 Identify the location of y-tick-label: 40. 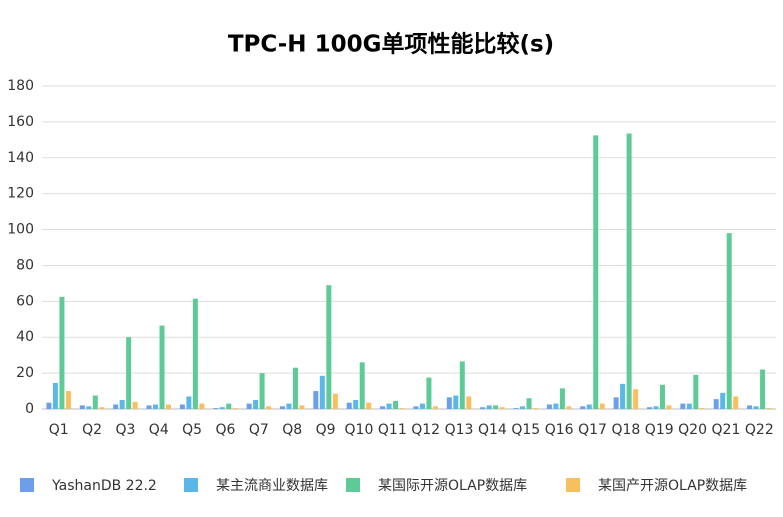
(25, 337).